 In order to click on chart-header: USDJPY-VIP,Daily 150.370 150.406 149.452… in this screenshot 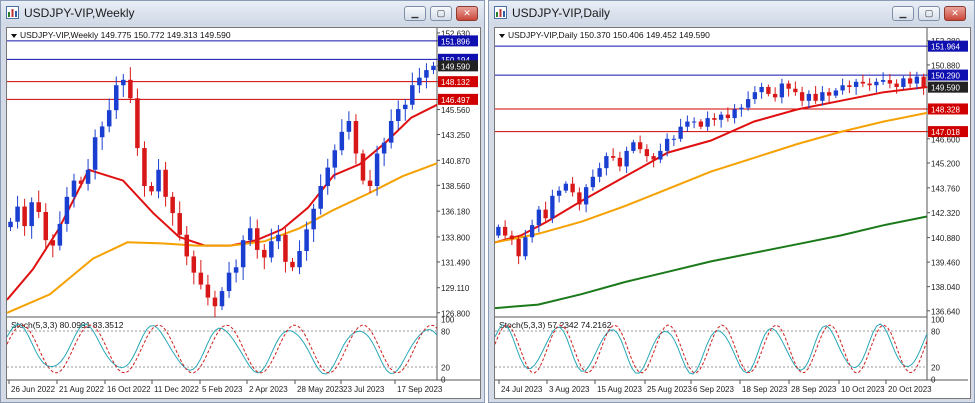, I will do `click(609, 35)`.